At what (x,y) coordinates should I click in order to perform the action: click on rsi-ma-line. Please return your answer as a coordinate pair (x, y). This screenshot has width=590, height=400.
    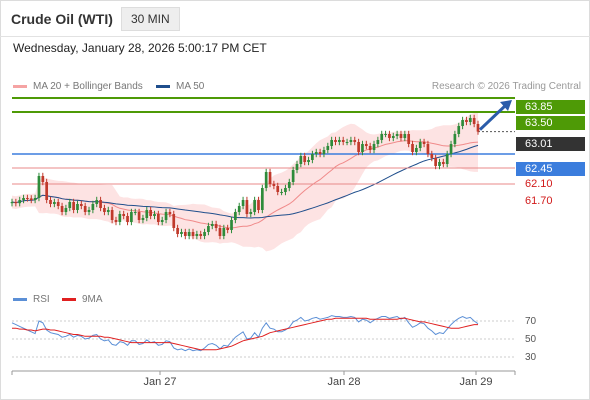
    Looking at the image, I should click on (245, 334).